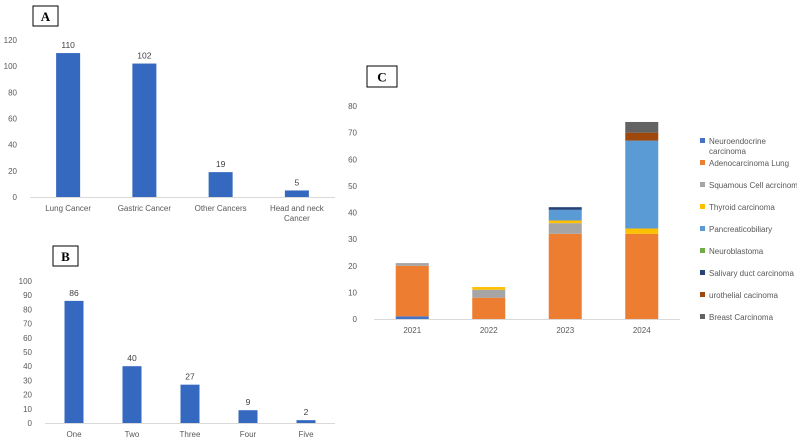 Image resolution: width=797 pixels, height=438 pixels. What do you see at coordinates (27, 295) in the screenshot?
I see `y-tick-label: 90` at bounding box center [27, 295].